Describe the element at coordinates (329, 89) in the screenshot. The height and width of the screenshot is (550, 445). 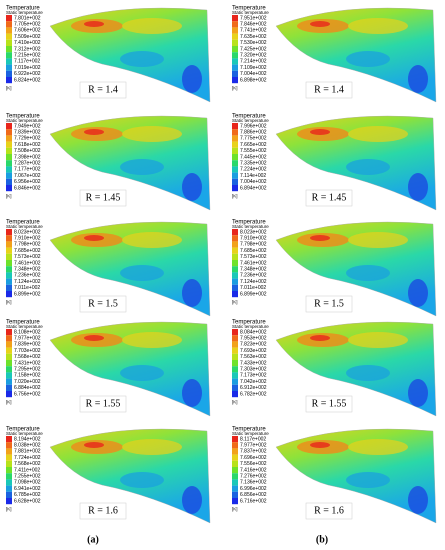
I see `r-label: R = 1.4` at that location.